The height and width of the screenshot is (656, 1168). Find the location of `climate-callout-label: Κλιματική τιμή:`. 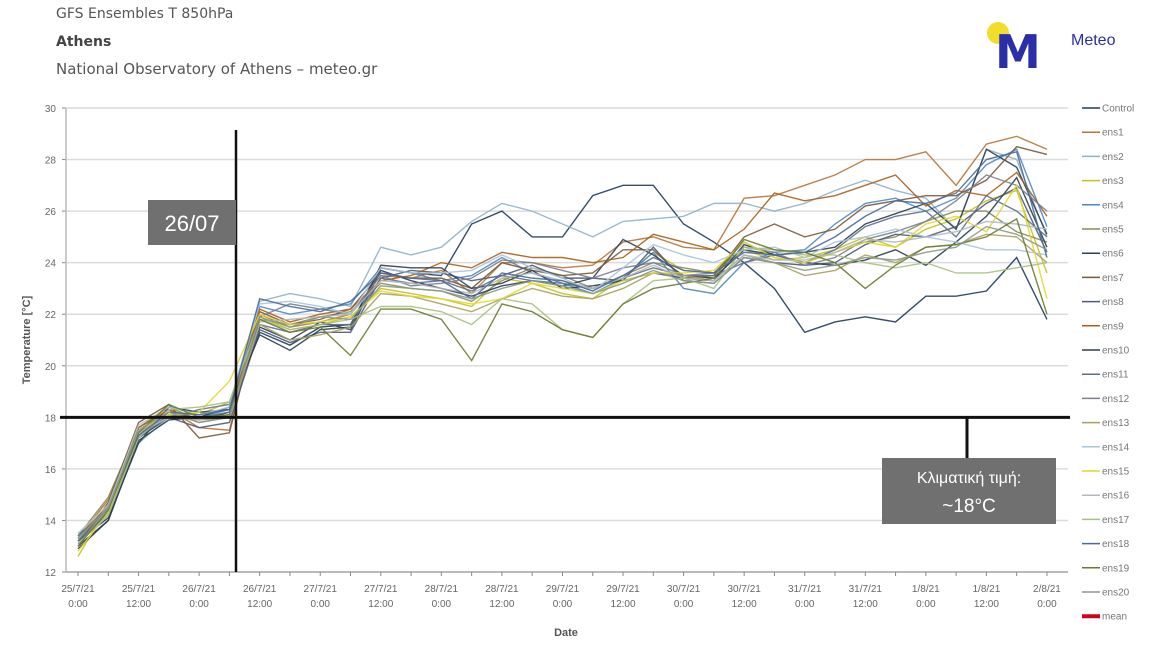

climate-callout-label: Κλιματική τιμή: is located at coordinates (969, 478).